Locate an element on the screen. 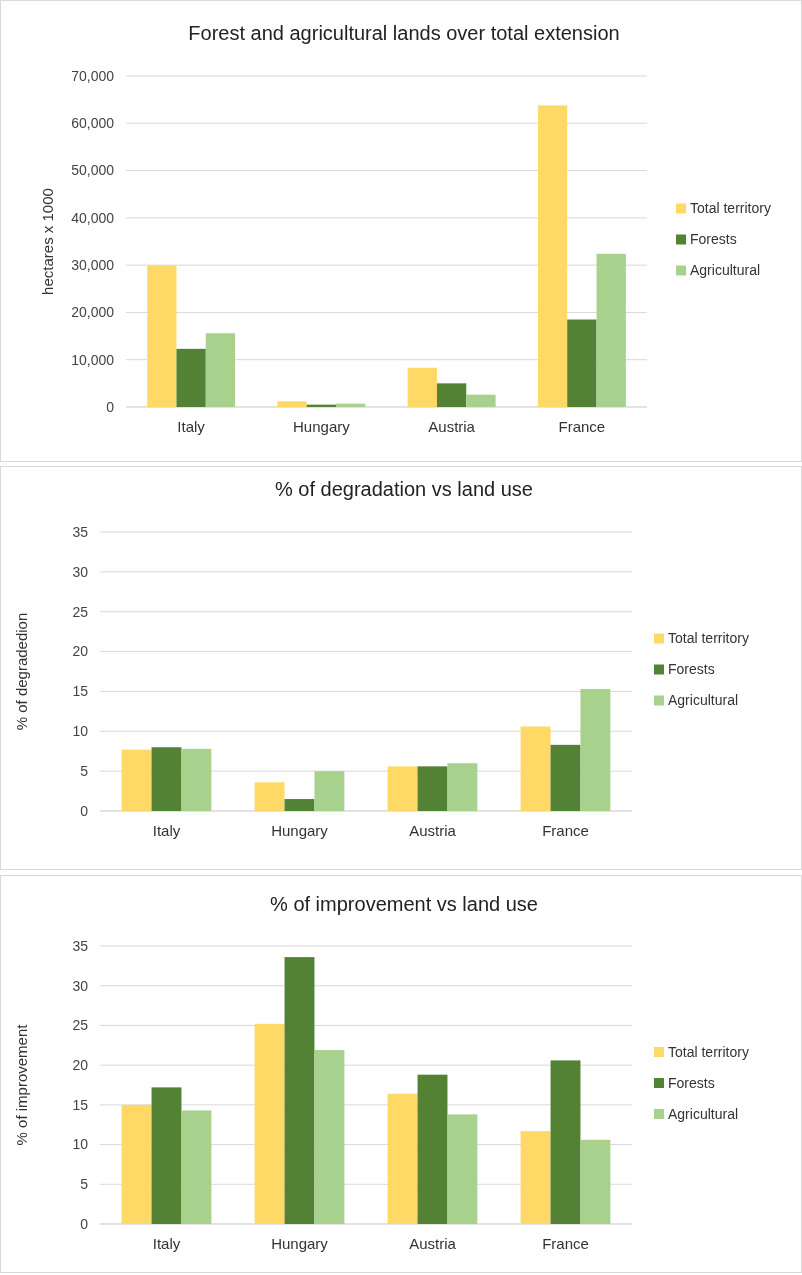  y-tick-label: 10,000 is located at coordinates (93, 359).